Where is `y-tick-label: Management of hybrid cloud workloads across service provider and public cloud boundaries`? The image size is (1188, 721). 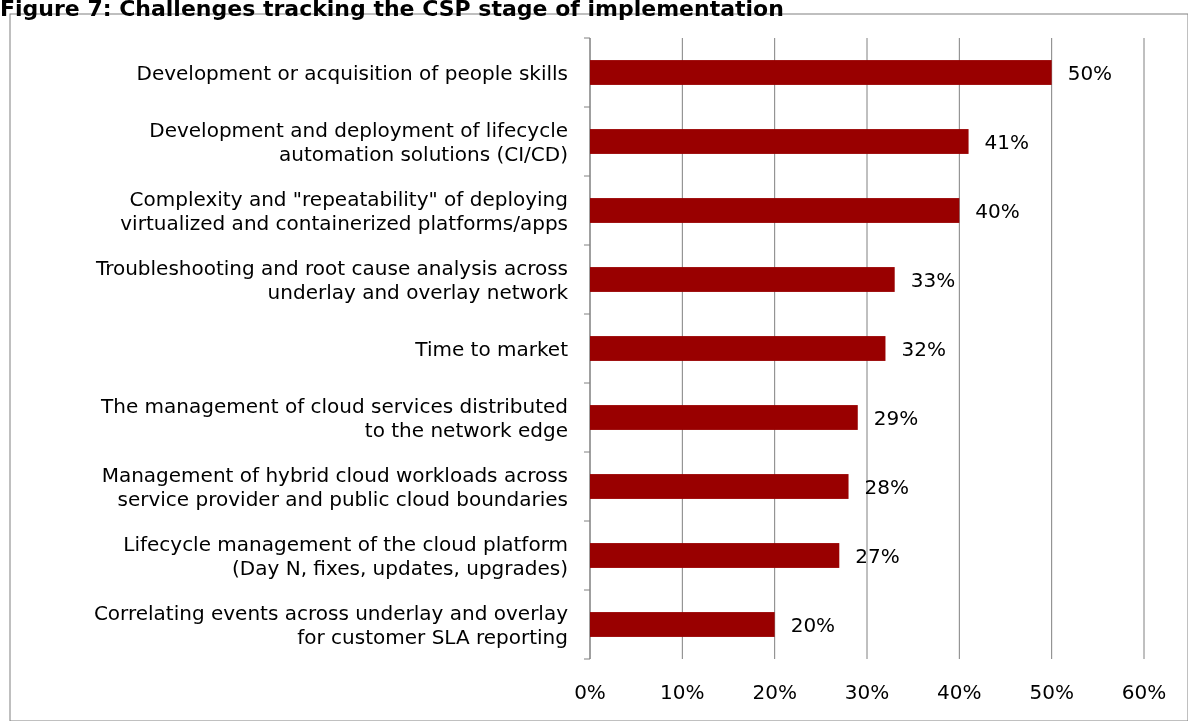 y-tick-label: Management of hybrid cloud workloads across service provider and public cloud boundaries is located at coordinates (334, 486).